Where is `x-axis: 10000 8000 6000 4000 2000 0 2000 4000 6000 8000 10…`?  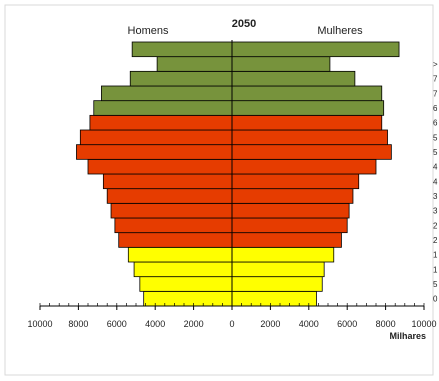 x-axis: 10000 8000 6000 4000 2000 0 2000 4000 6000 8000 10… is located at coordinates (232, 316).